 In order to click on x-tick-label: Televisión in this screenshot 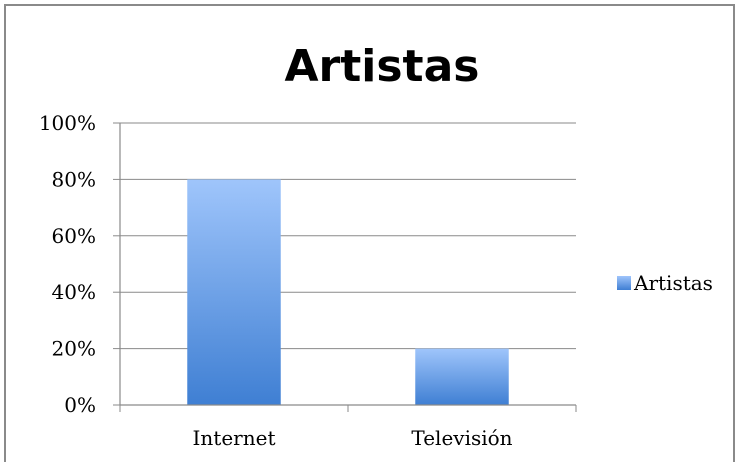, I will do `click(461, 438)`.